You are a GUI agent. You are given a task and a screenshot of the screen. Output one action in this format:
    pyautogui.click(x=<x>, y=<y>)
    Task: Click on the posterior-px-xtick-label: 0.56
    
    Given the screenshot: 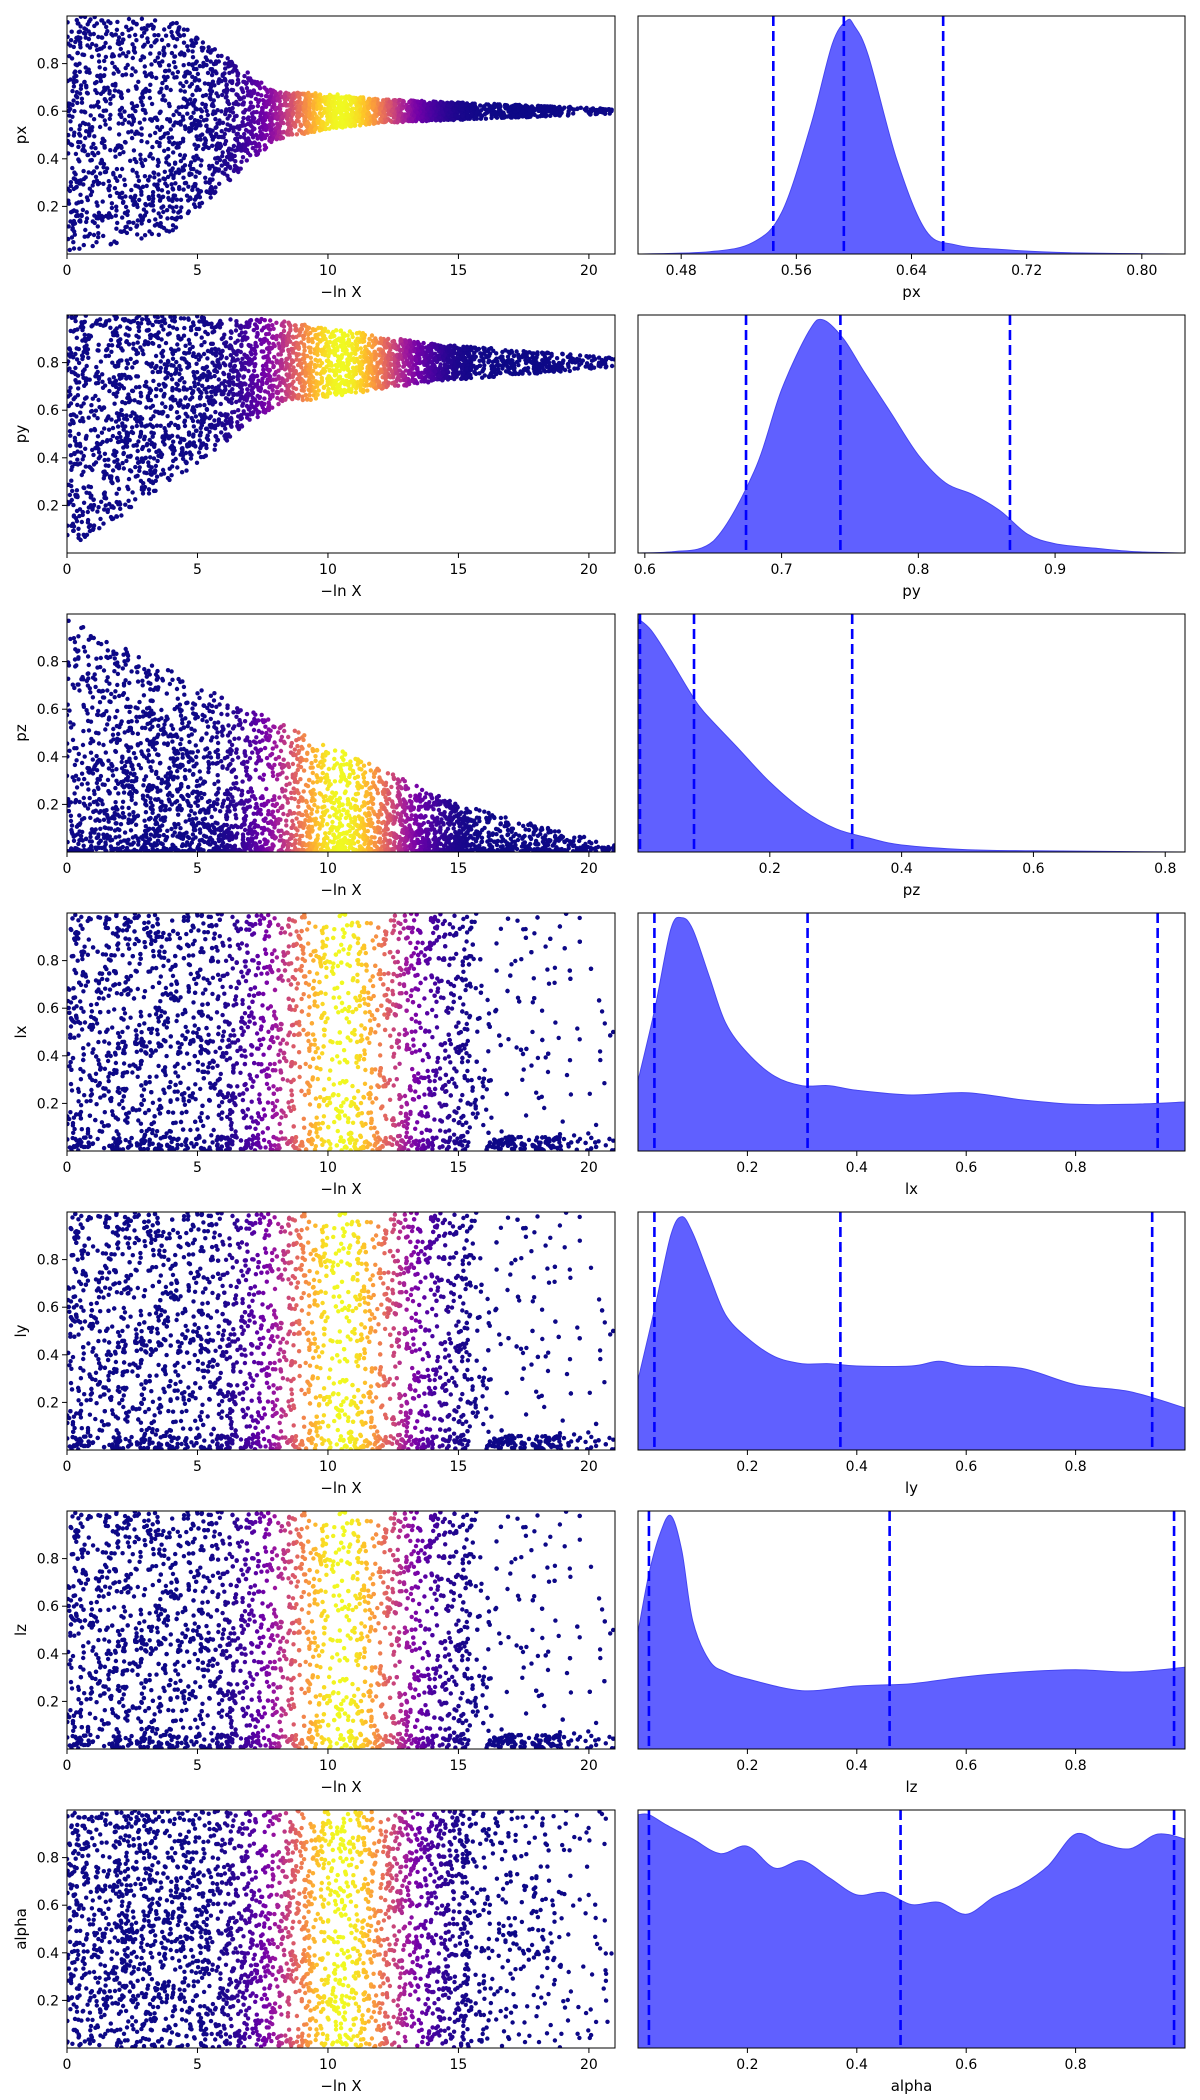 What is the action you would take?
    pyautogui.click(x=796, y=271)
    